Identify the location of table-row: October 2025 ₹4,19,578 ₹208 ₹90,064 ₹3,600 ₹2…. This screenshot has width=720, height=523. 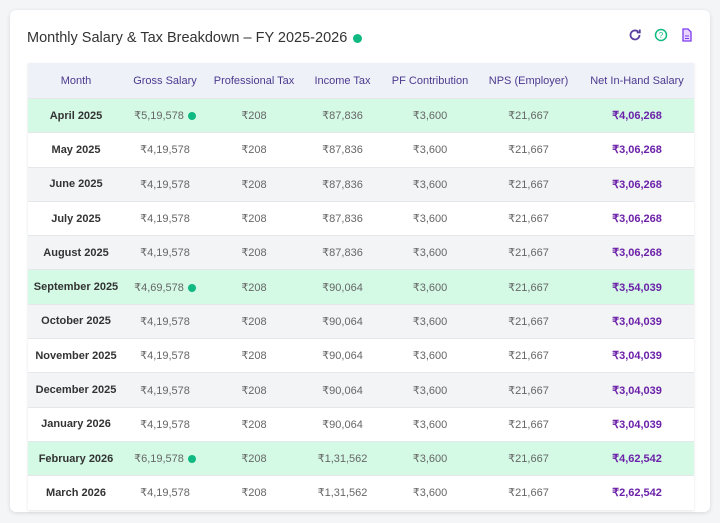
(361, 321).